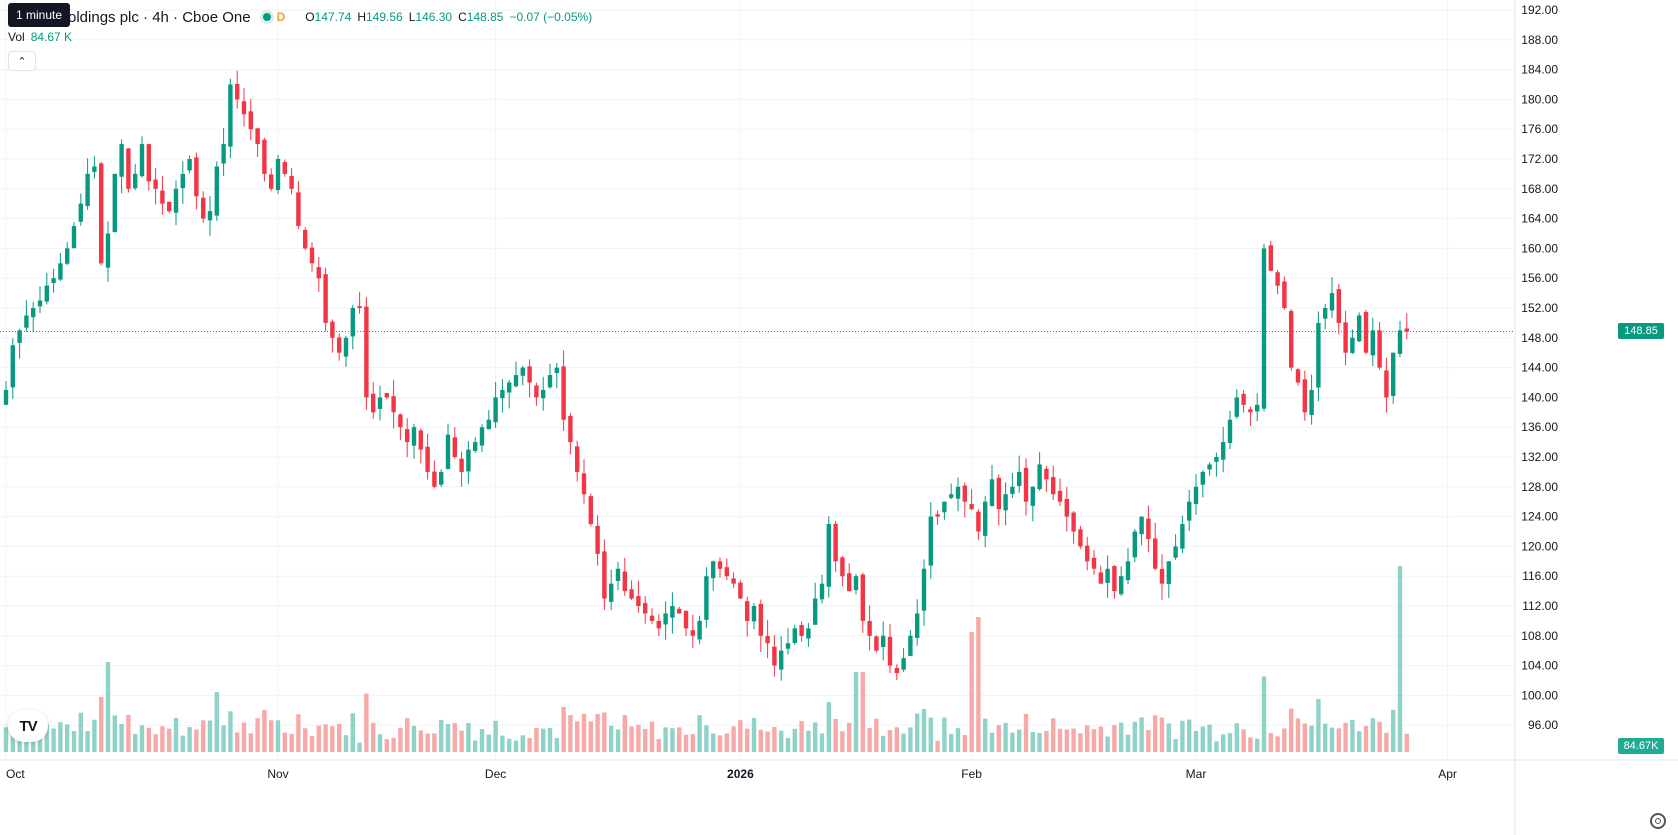 The image size is (1678, 835). I want to click on volume-value: 84.67 K, so click(51, 37).